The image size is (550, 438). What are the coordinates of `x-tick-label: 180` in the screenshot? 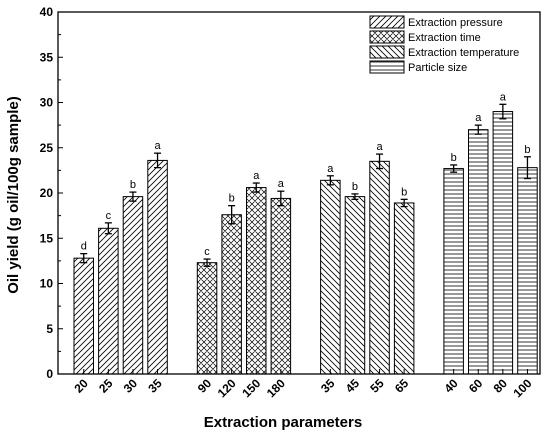 It's located at (276, 388).